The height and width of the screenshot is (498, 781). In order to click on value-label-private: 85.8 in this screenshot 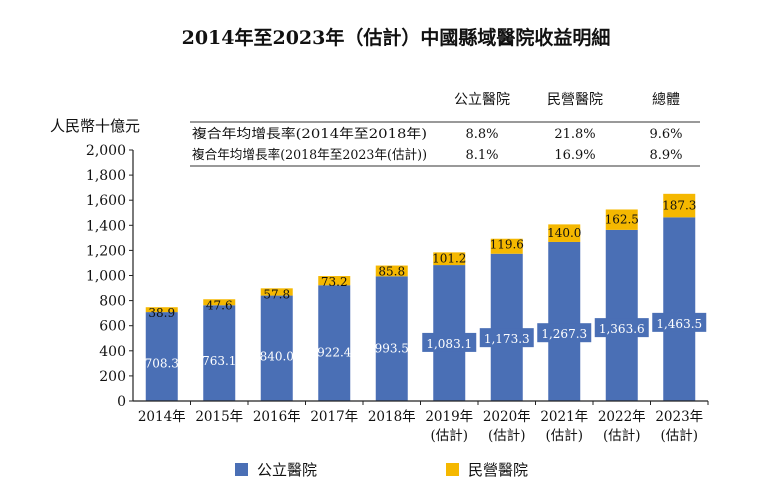, I will do `click(391, 272)`.